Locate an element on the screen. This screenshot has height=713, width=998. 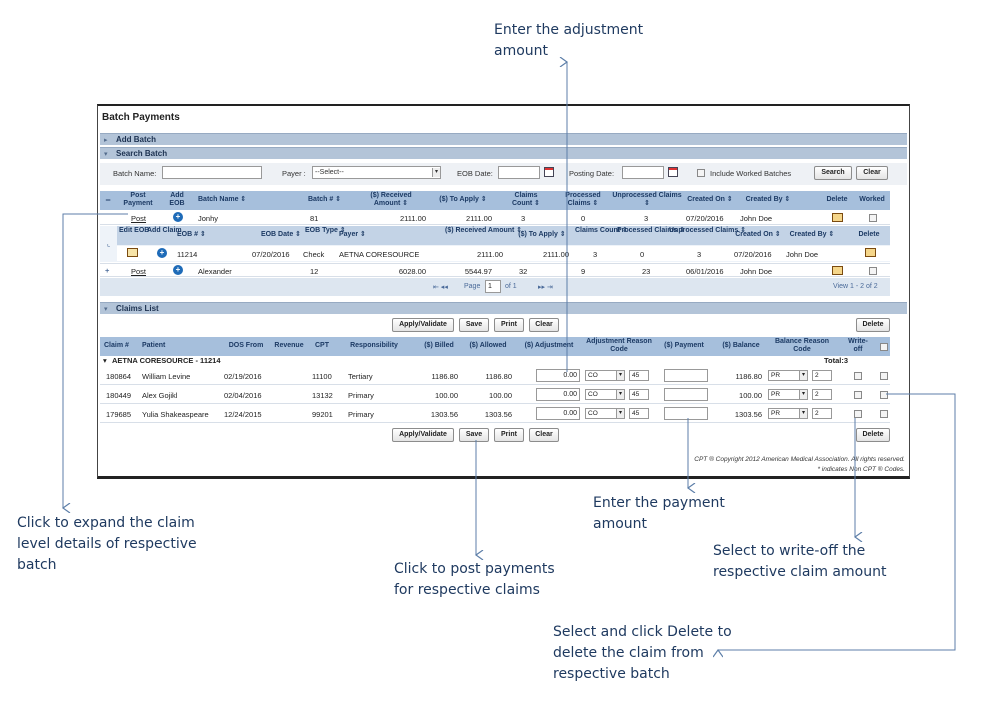
col-to-apply: ($) To Apply ⇕ is located at coordinates (463, 199).